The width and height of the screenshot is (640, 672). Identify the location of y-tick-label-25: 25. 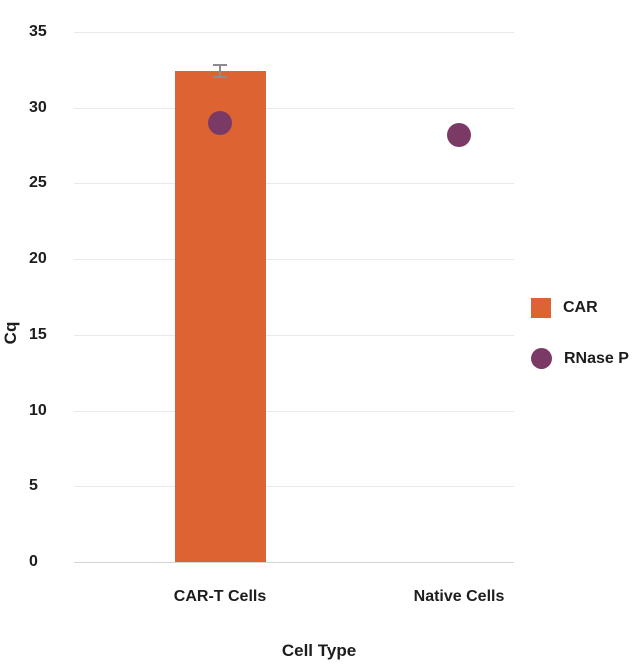
(38, 182).